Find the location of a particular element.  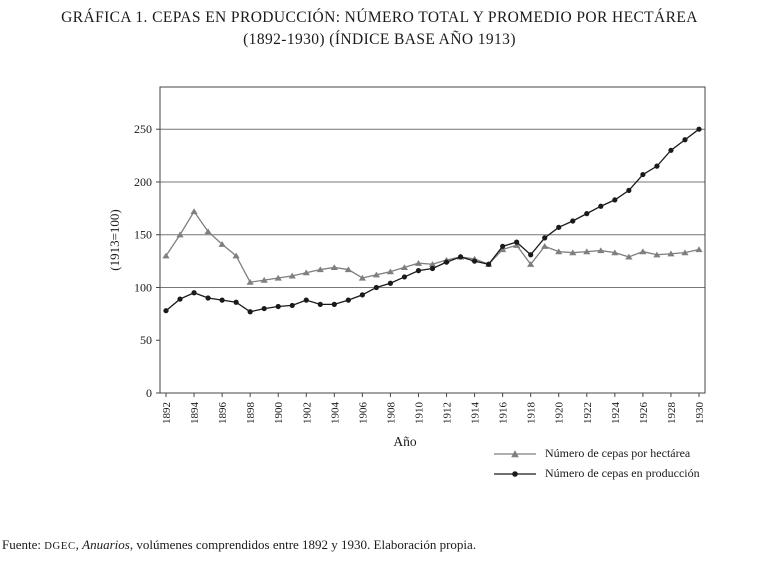

x-axis-label: Año is located at coordinates (405, 441).